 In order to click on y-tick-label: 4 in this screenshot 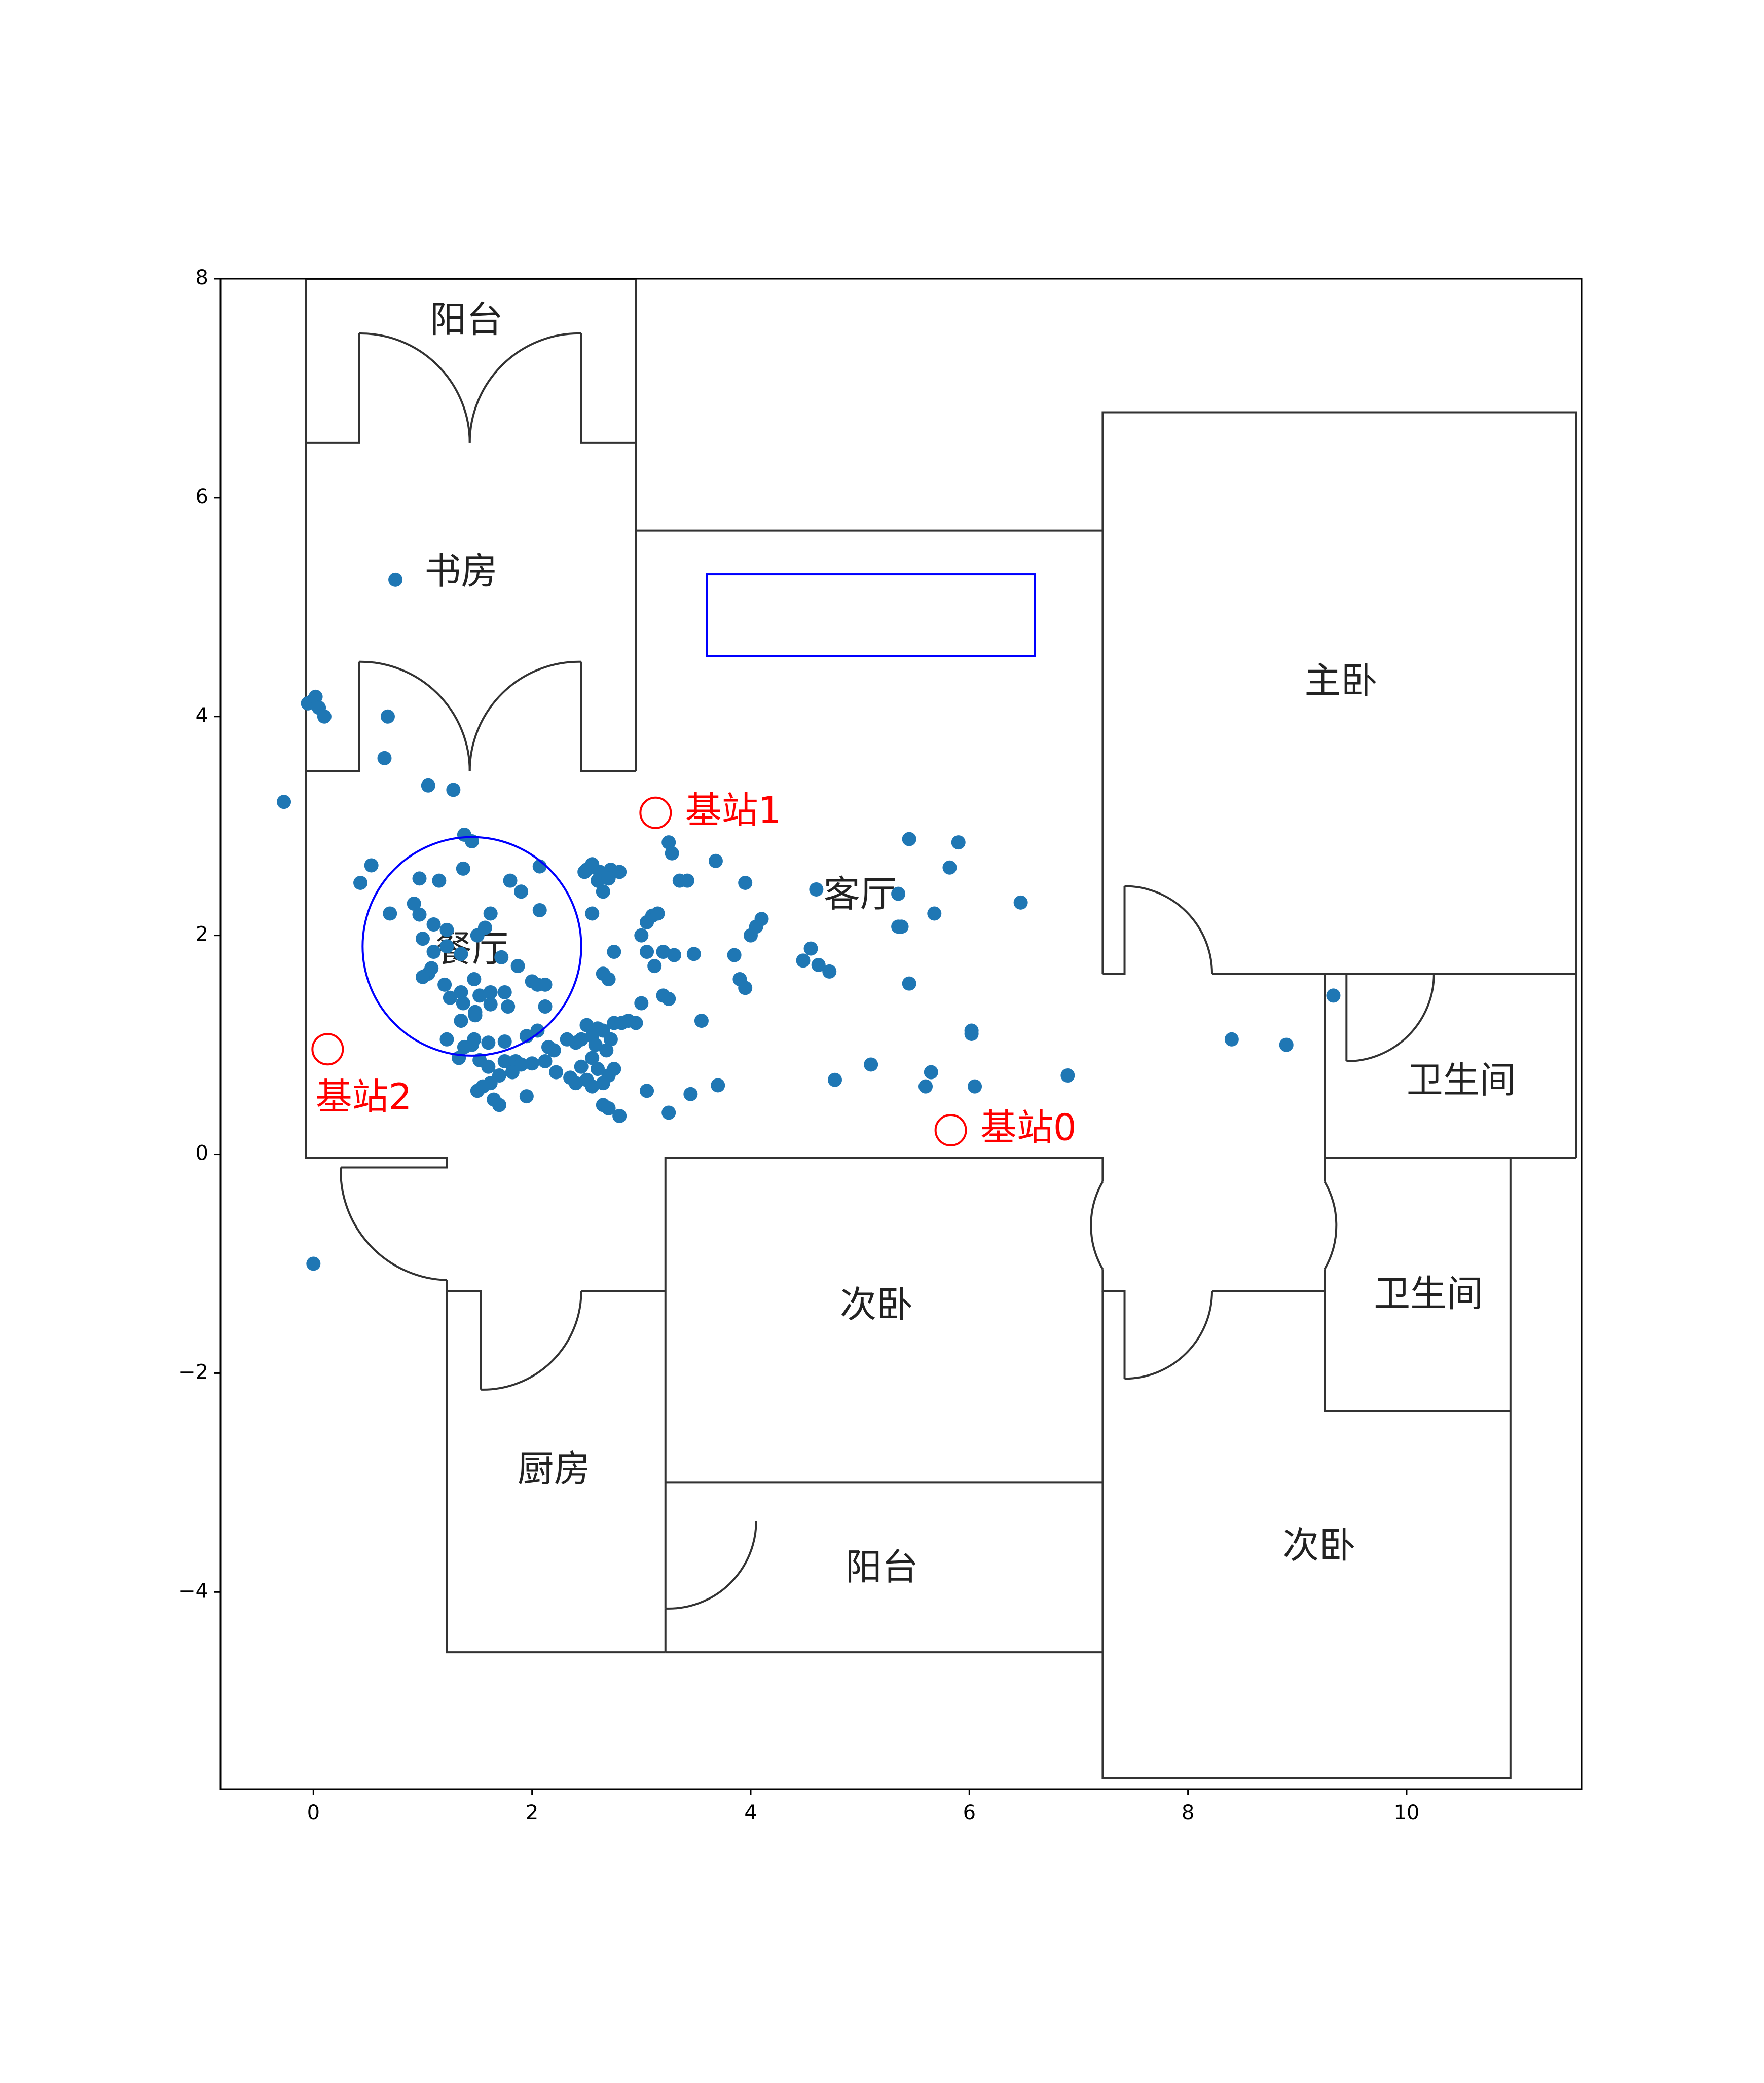, I will do `click(202, 715)`.